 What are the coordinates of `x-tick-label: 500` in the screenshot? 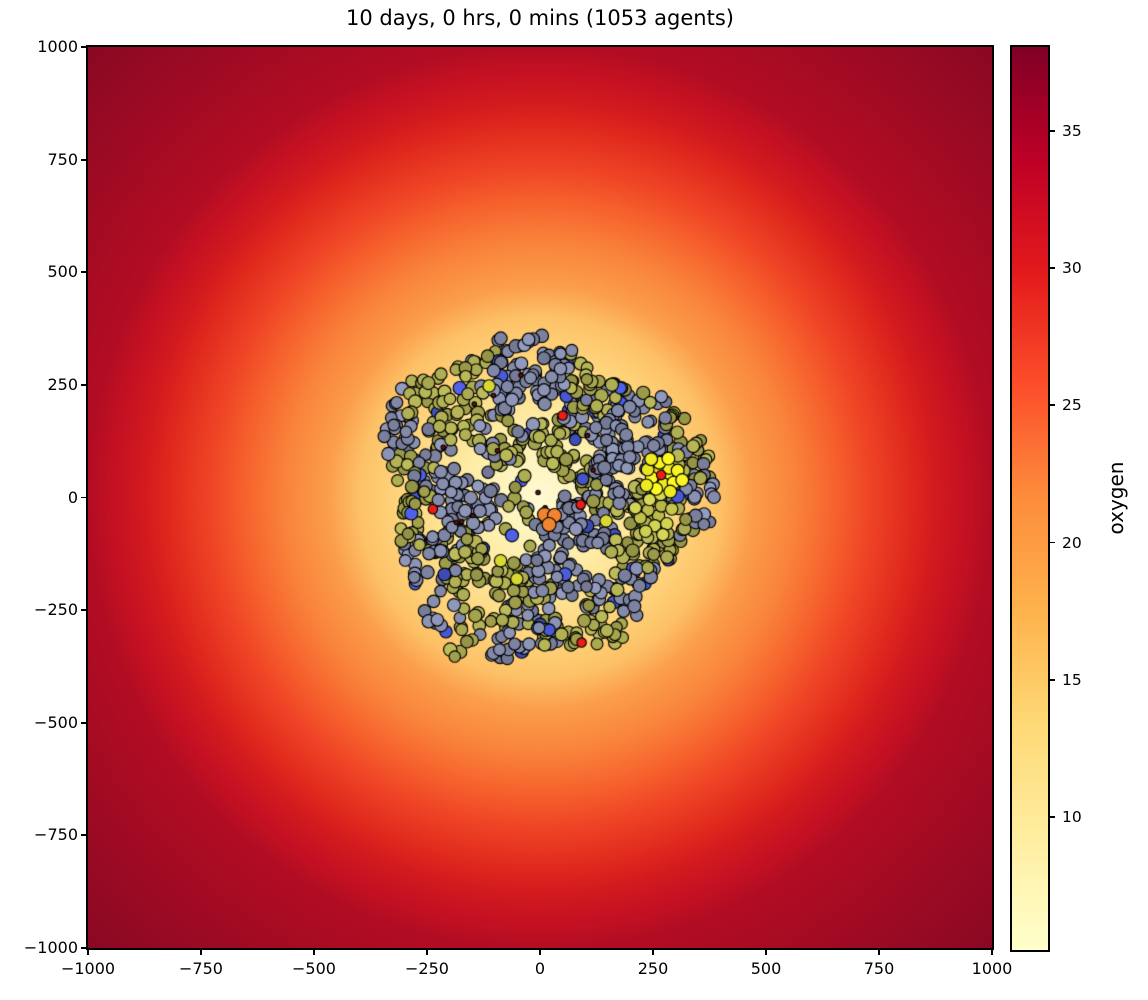 It's located at (766, 968).